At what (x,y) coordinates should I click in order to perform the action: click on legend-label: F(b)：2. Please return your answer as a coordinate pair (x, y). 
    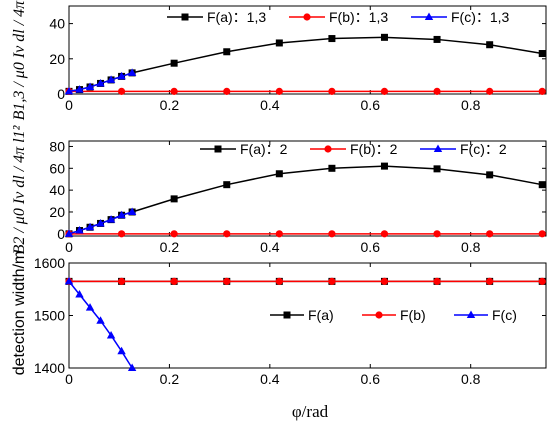
    Looking at the image, I should click on (374, 149).